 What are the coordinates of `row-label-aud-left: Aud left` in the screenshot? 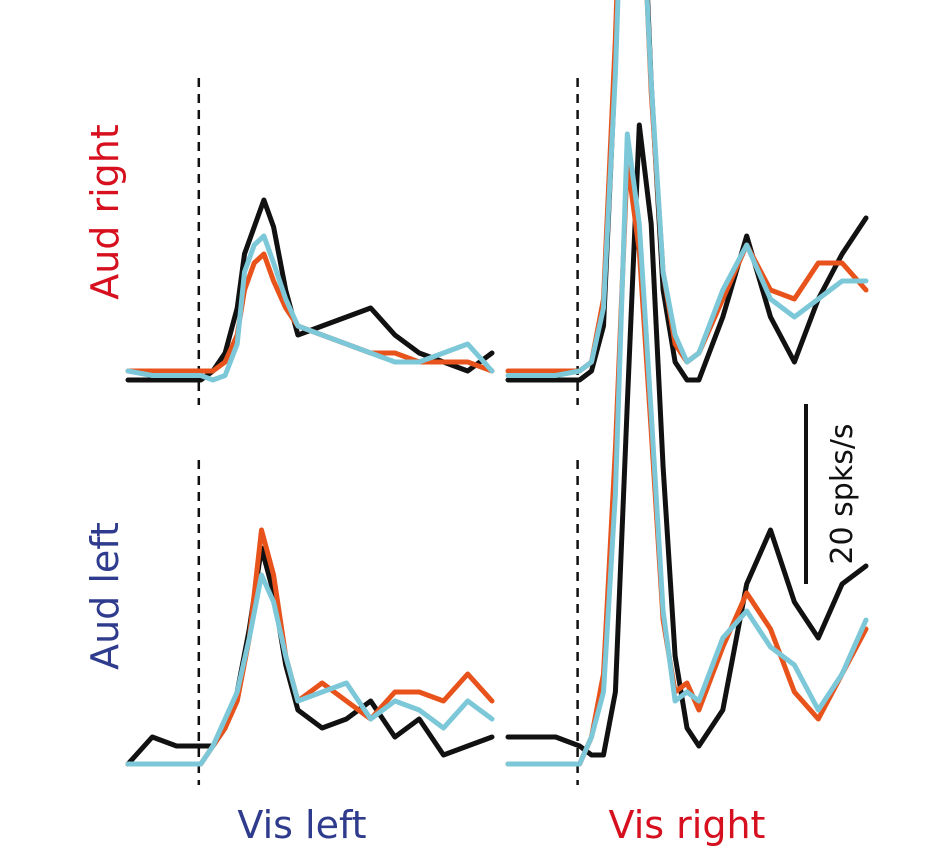 It's located at (105, 596).